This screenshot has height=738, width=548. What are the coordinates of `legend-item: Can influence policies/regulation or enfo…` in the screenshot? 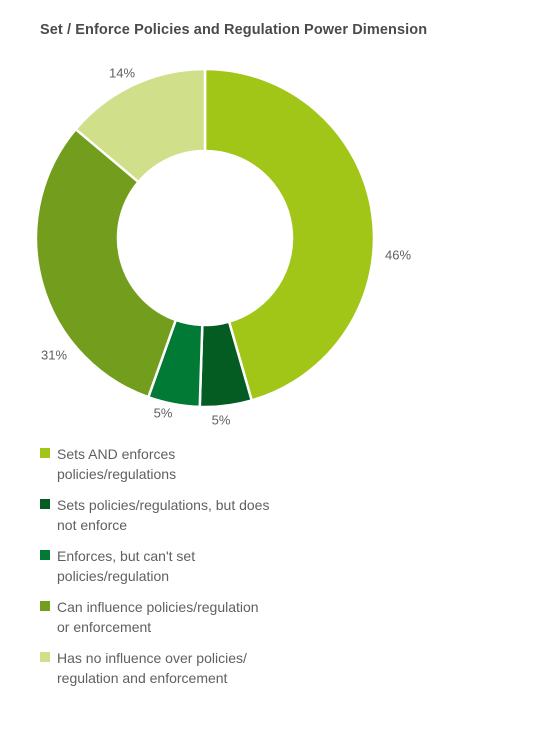 It's located at (190, 617).